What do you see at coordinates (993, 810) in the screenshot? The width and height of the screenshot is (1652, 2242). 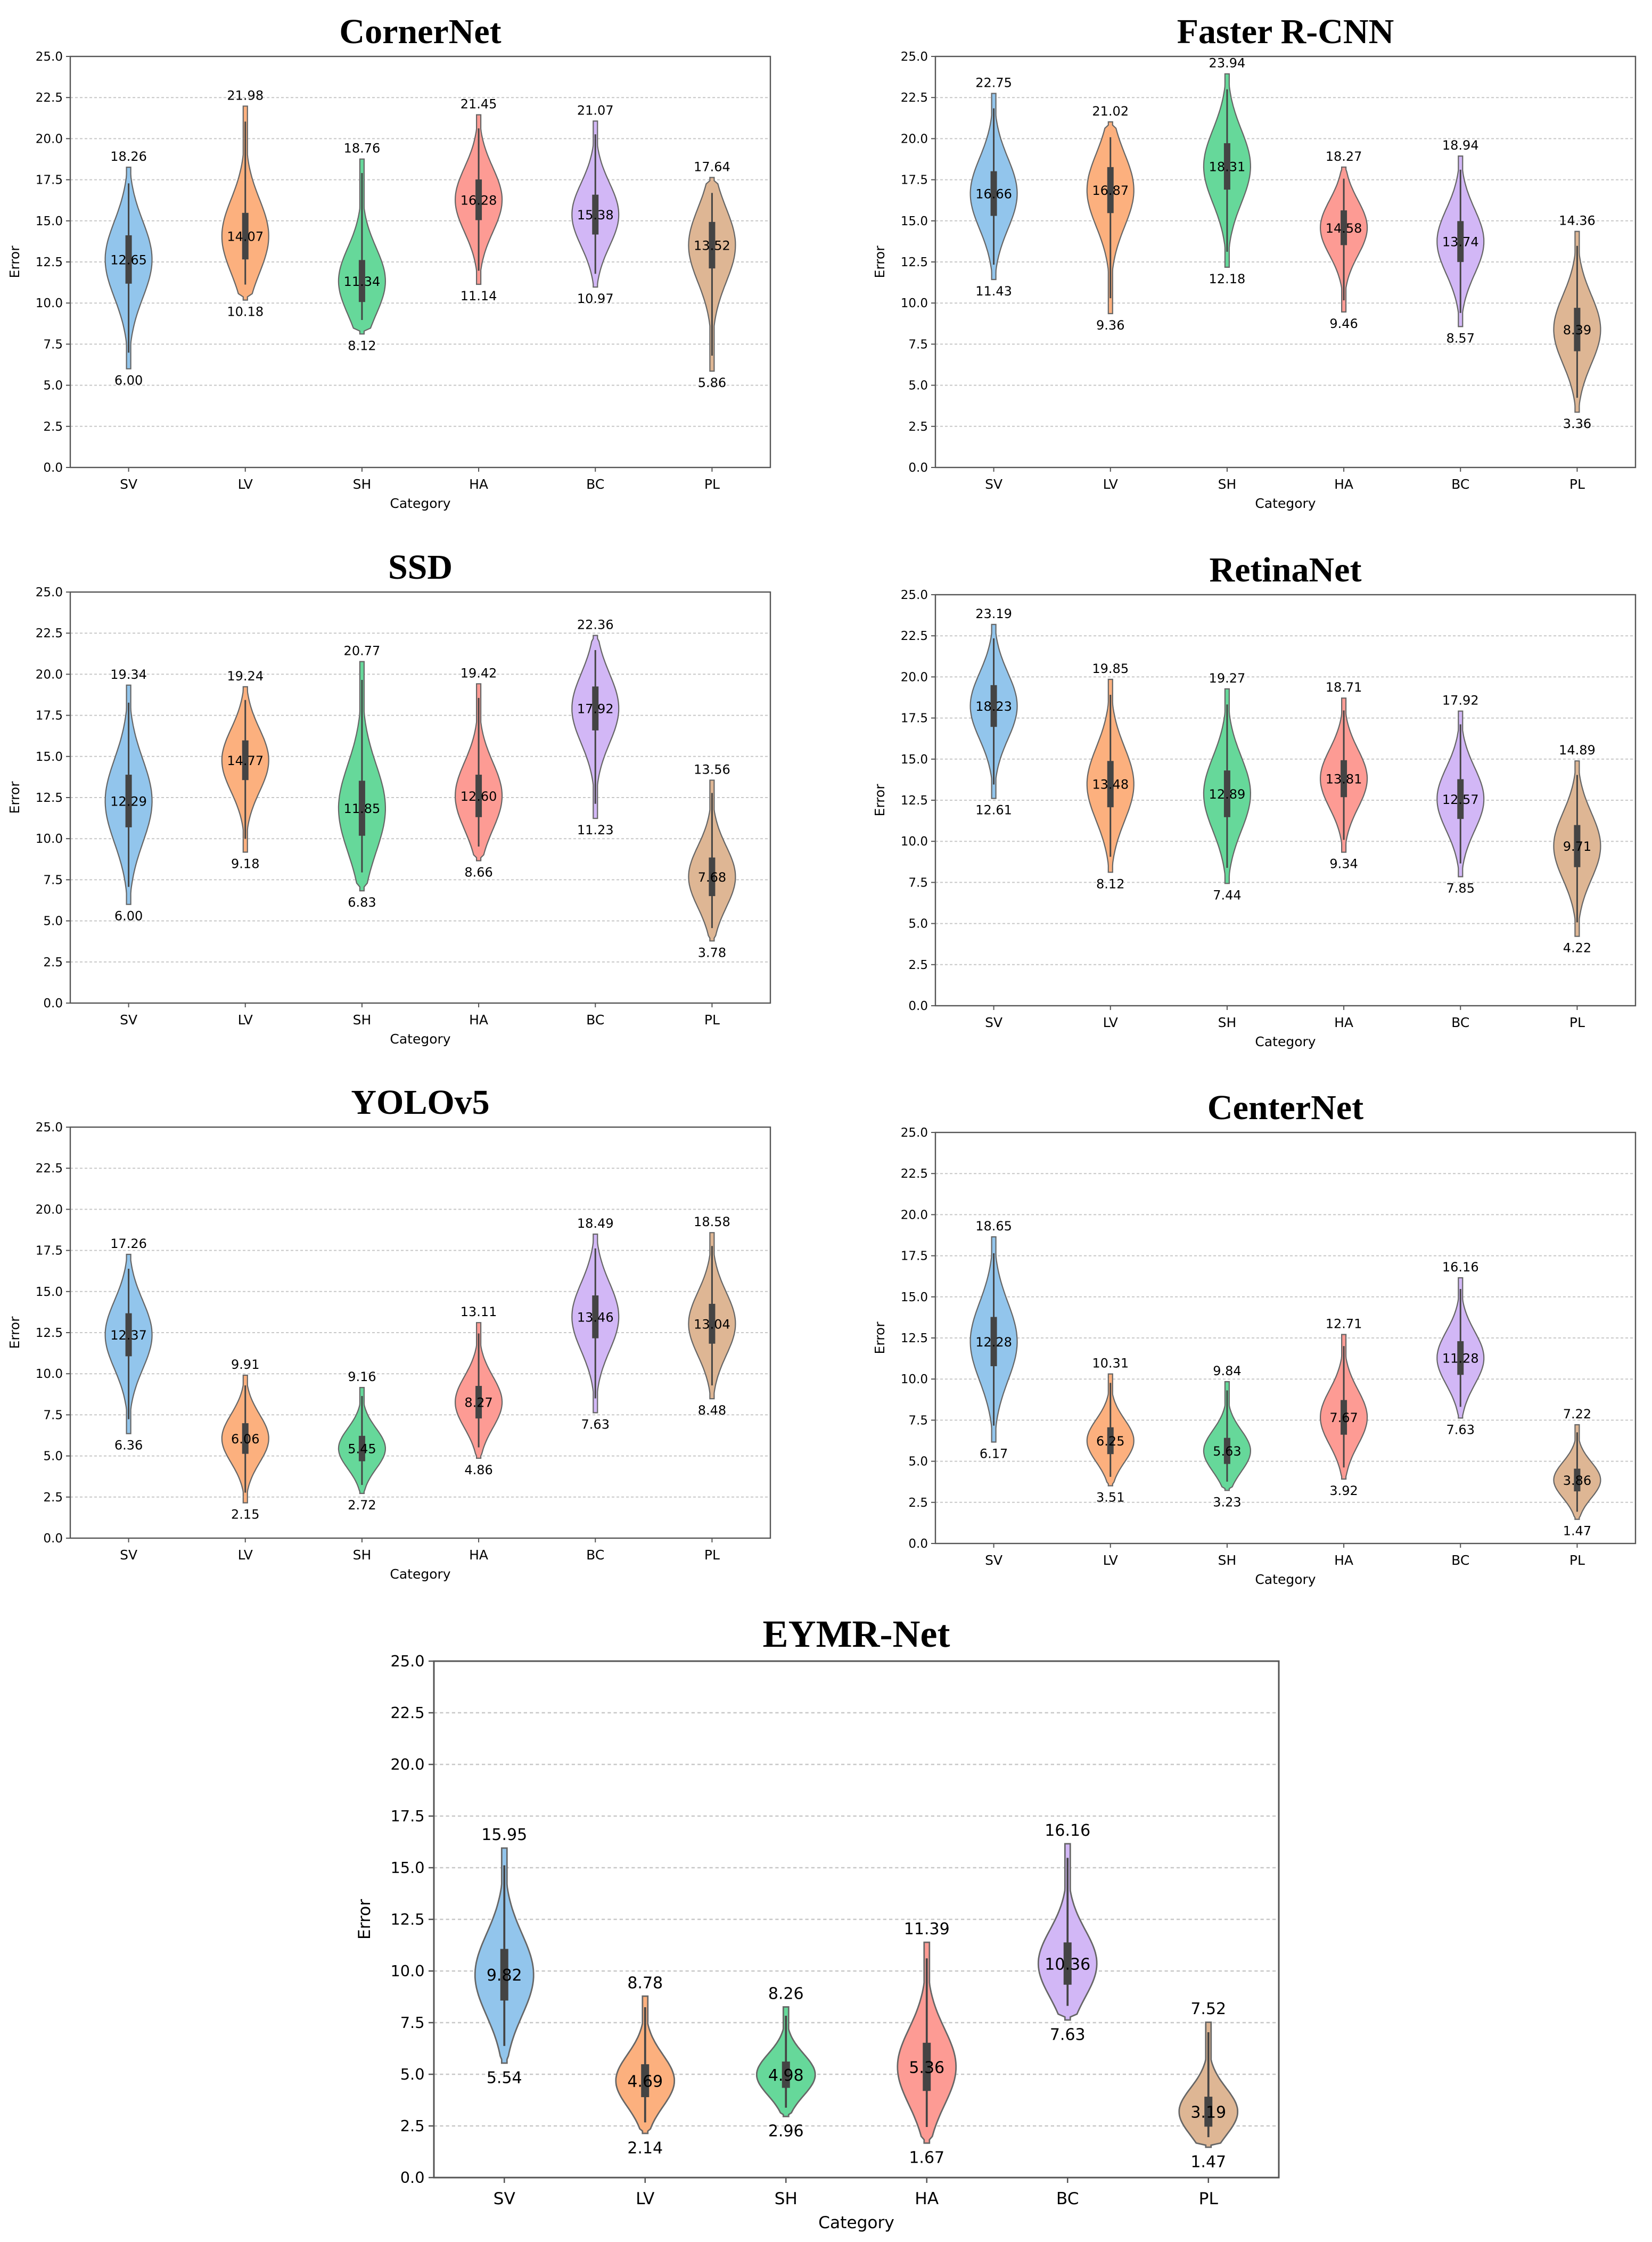 I see `min-label: 12.61` at bounding box center [993, 810].